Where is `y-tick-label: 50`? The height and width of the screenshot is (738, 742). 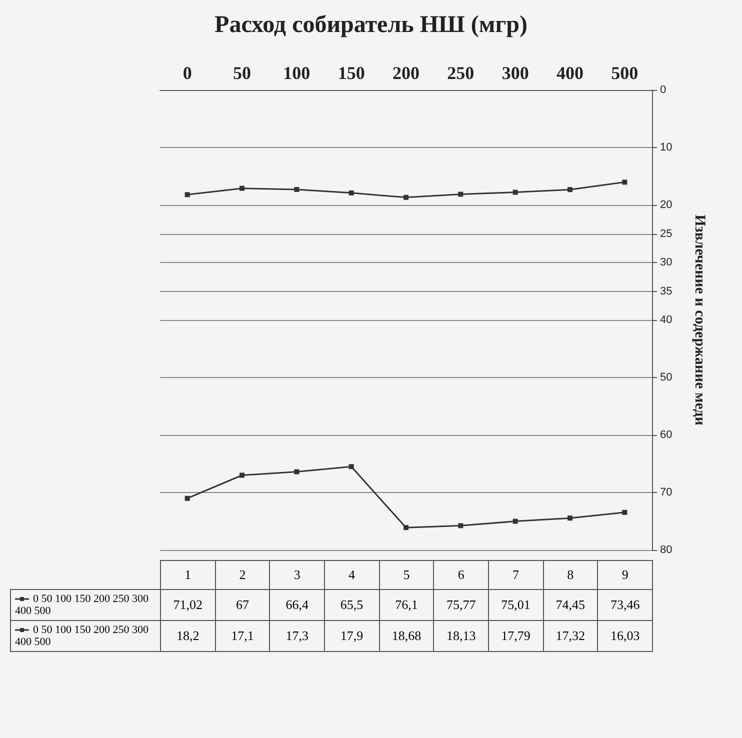 y-tick-label: 50 is located at coordinates (666, 378).